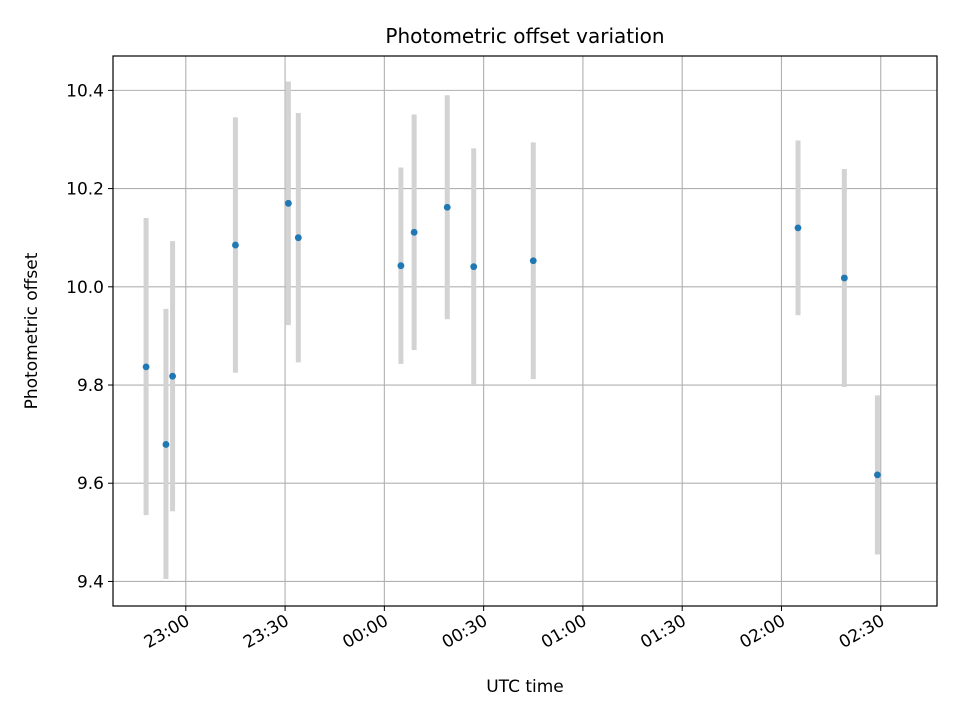  Describe the element at coordinates (524, 36) in the screenshot. I see `chart-title: Photometric offset variation` at that location.